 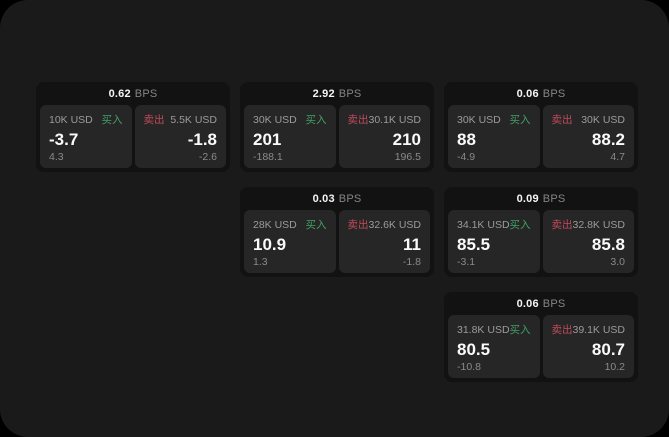 What do you see at coordinates (541, 198) in the screenshot?
I see `spread-header: 0.09 BPS` at bounding box center [541, 198].